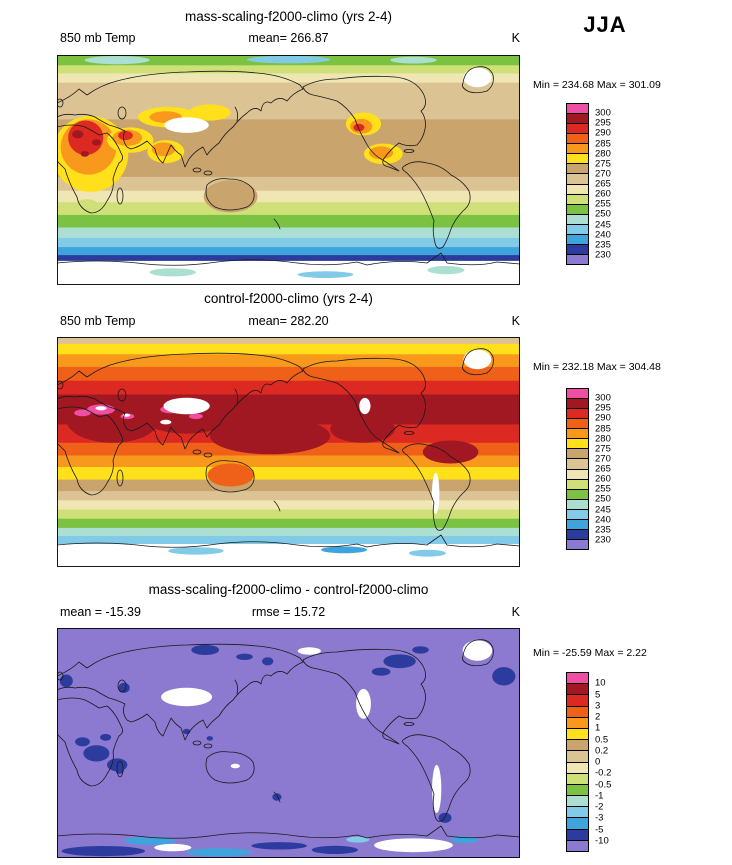 This screenshot has height=865, width=732. What do you see at coordinates (603, 459) in the screenshot?
I see `colorbar-tick-label: 270` at bounding box center [603, 459].